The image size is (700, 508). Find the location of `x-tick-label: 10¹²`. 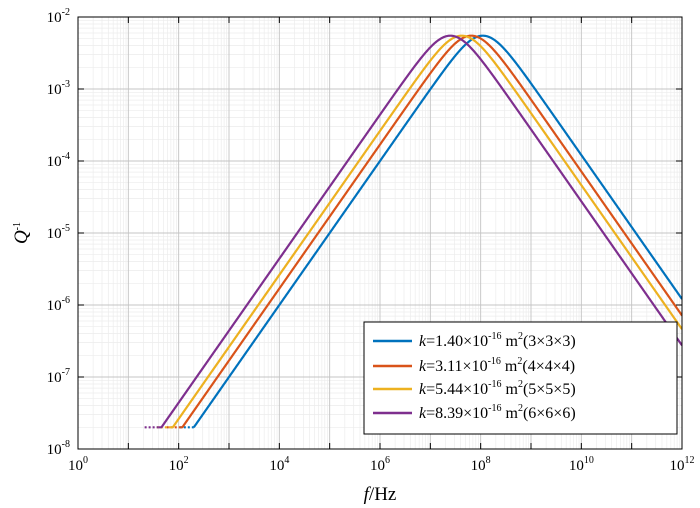

x-tick-label: 10¹² is located at coordinates (682, 464).